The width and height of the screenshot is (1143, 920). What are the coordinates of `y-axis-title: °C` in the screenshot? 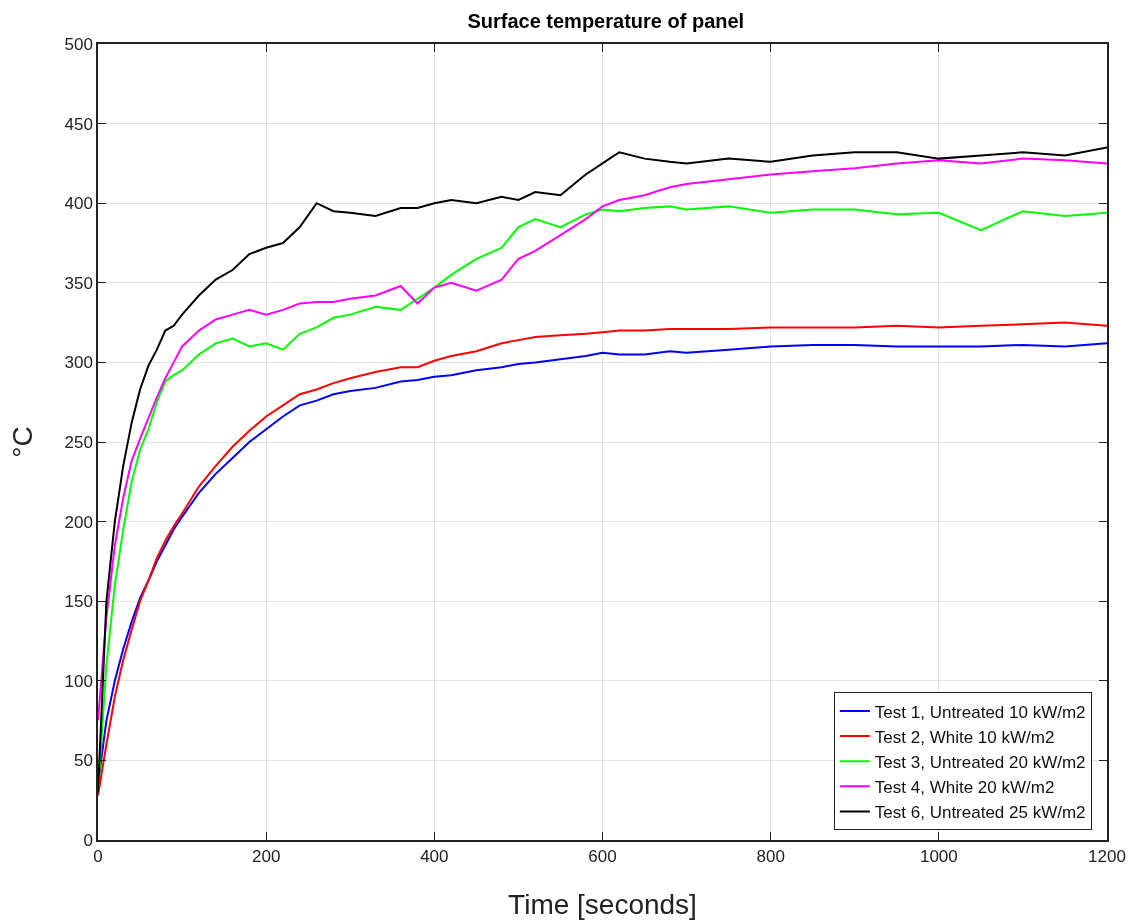 It's located at (22, 442).